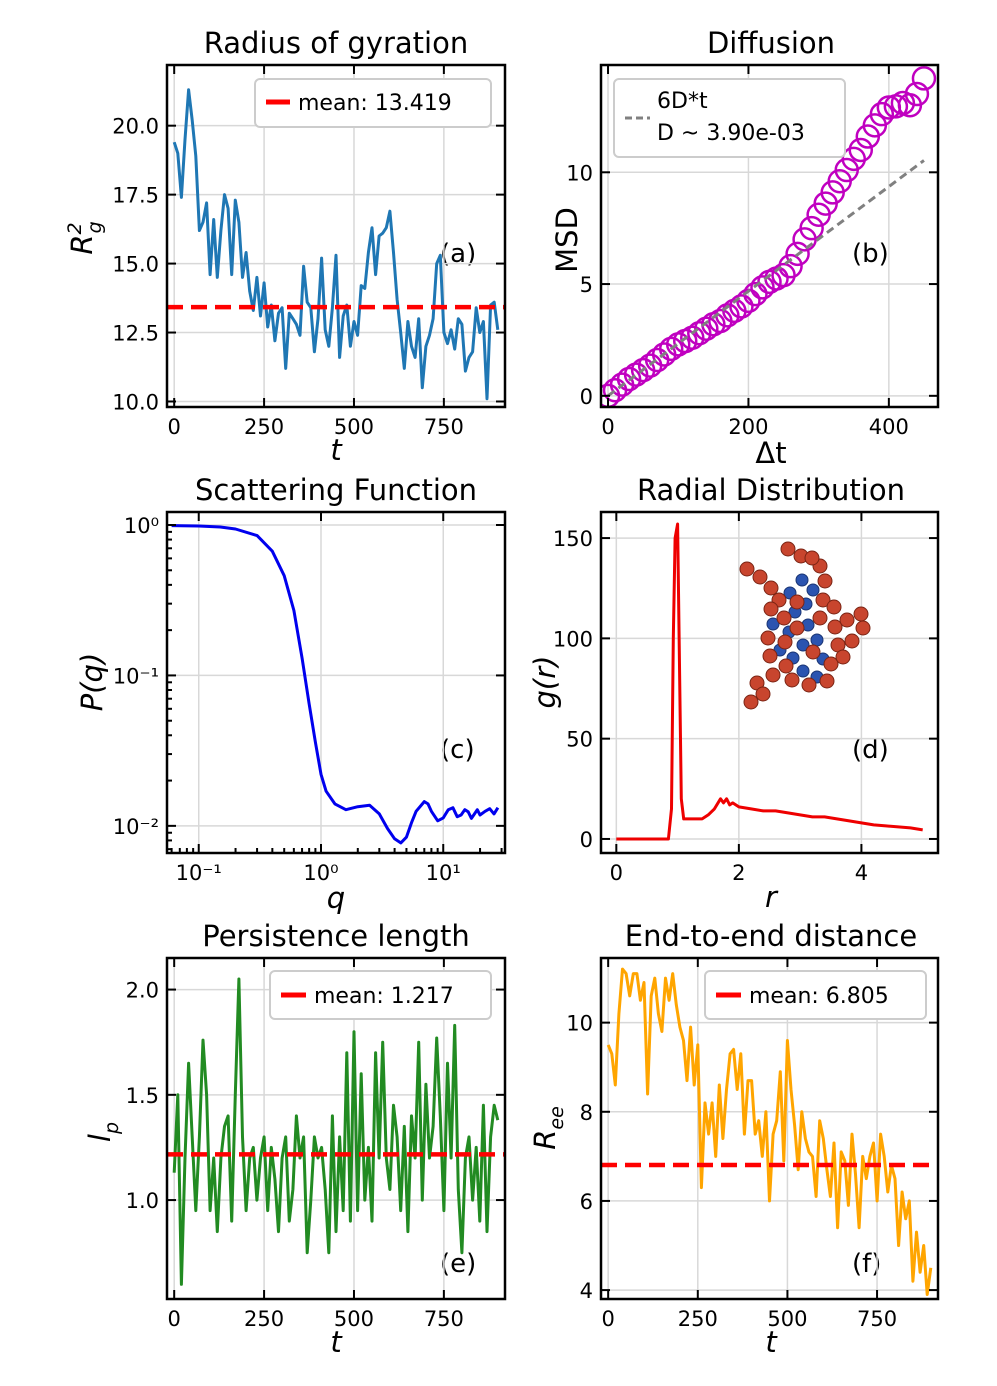 Image resolution: width=997 pixels, height=1386 pixels. Describe the element at coordinates (573, 539) in the screenshot. I see `panel-d-ytick-label-3: 150` at that location.